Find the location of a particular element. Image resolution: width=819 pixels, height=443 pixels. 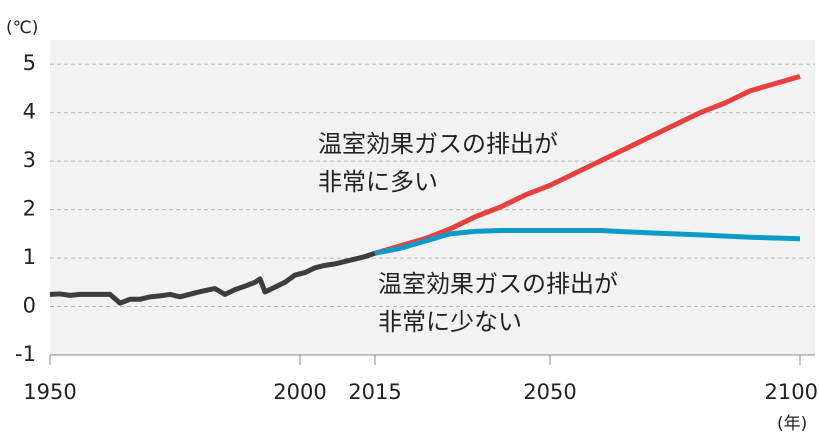

annotation: 非常に少ない is located at coordinates (450, 322).